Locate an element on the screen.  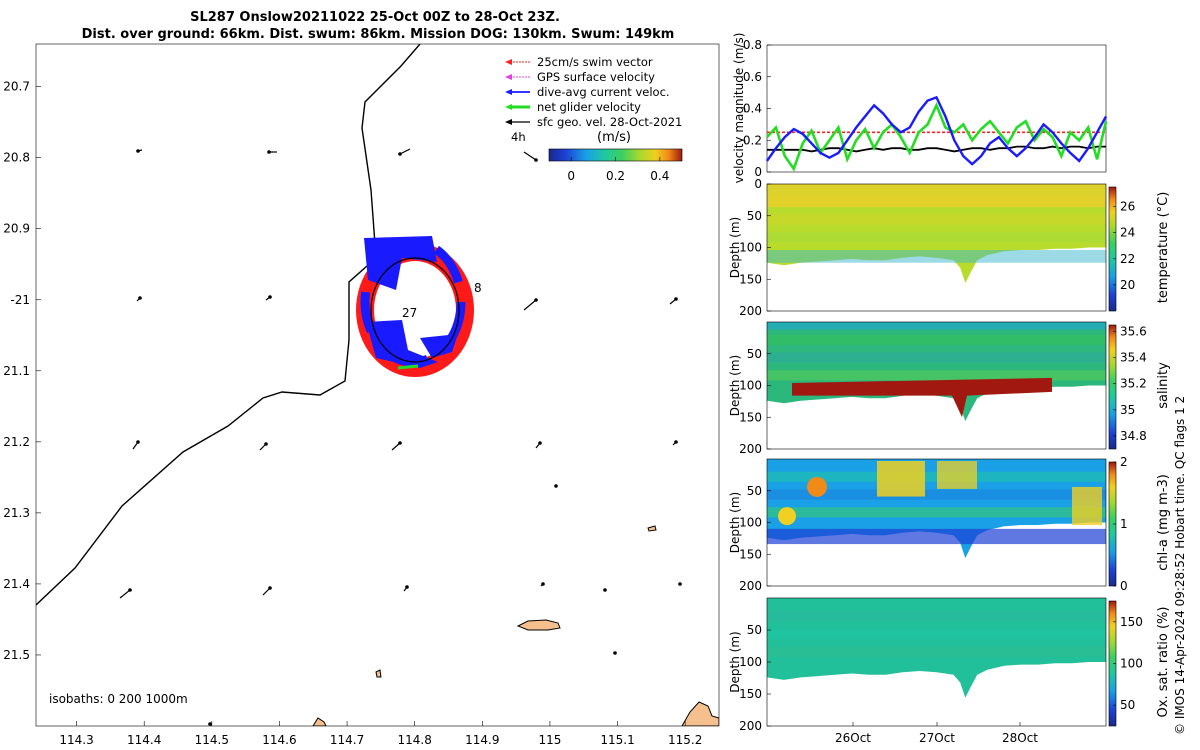
map-colorbar-tick-label: 0 is located at coordinates (571, 176).